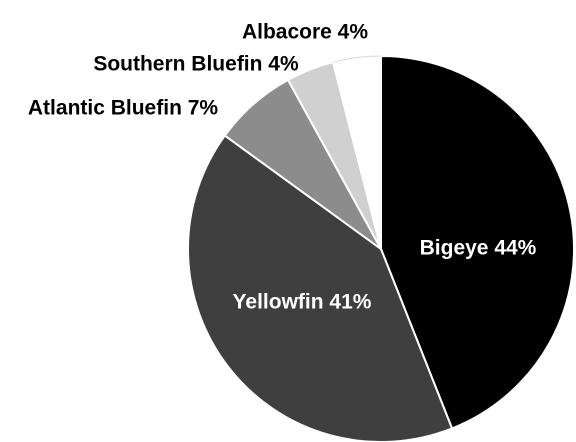 This screenshot has height=442, width=576. What do you see at coordinates (196, 64) in the screenshot?
I see `data-label-southern-bluefin: Southern Bluefin 4%` at bounding box center [196, 64].